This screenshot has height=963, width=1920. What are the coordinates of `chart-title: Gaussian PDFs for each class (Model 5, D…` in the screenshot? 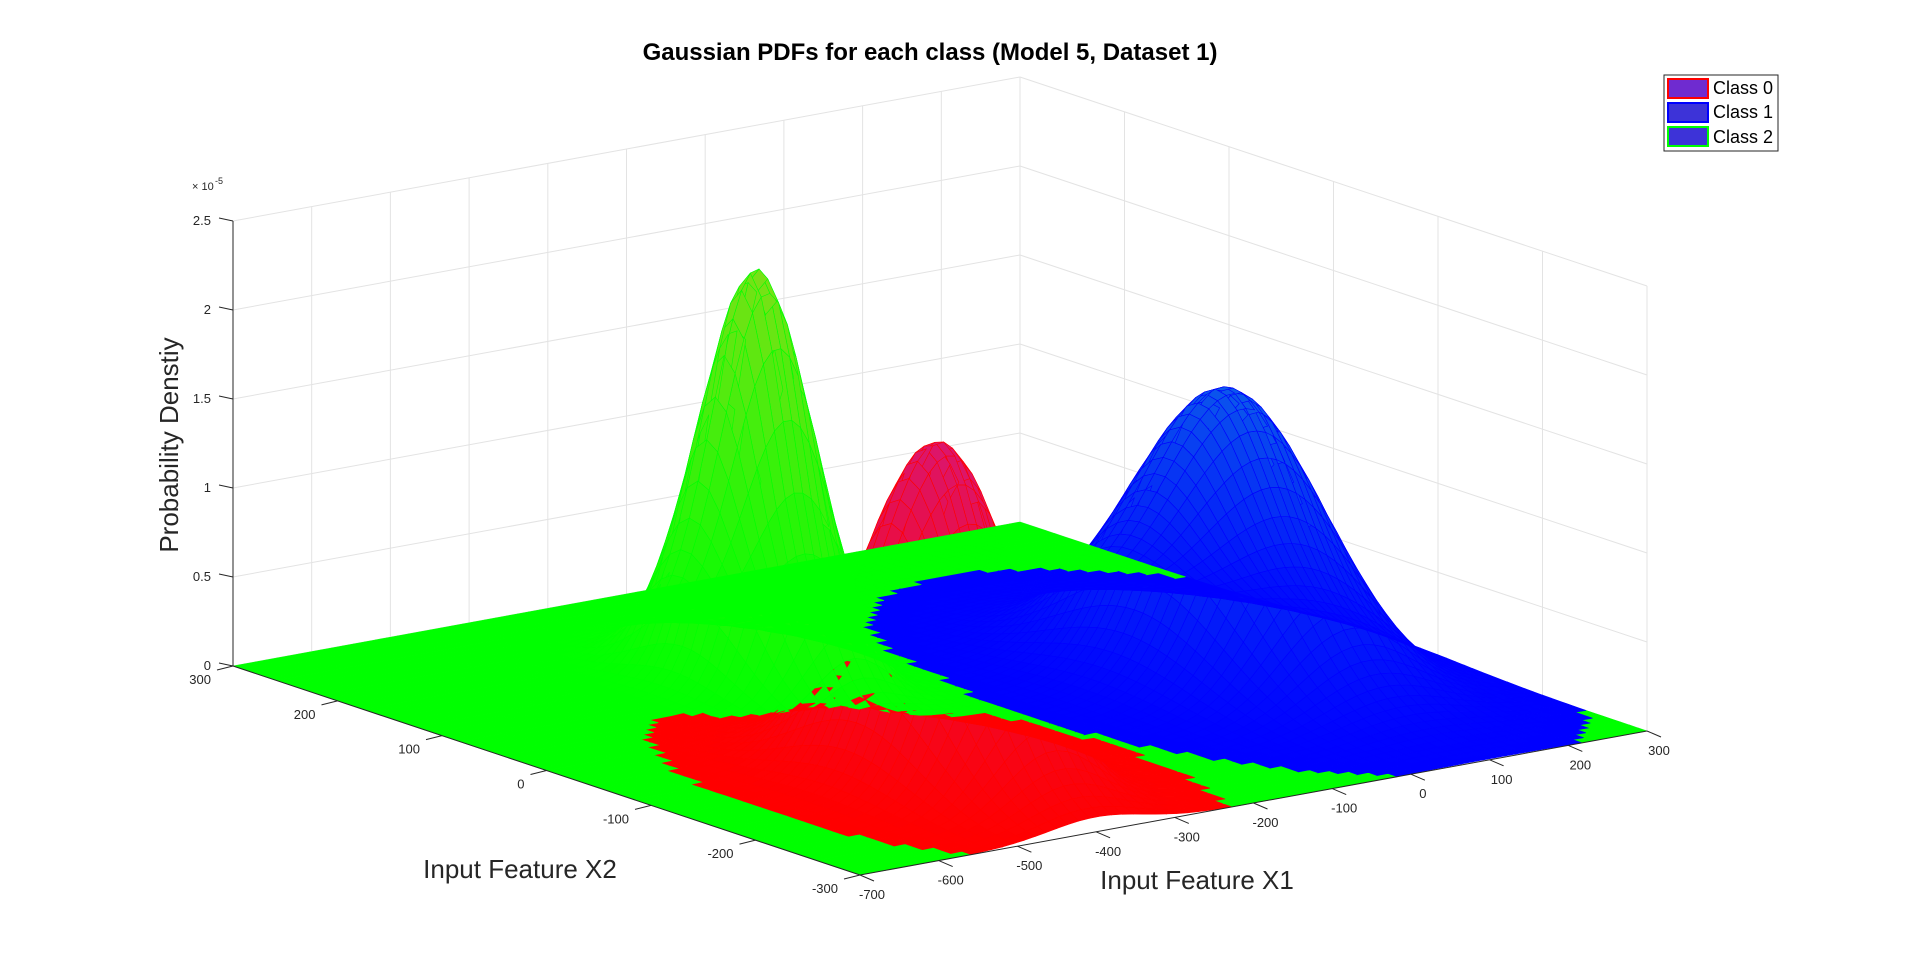 It's located at (930, 52).